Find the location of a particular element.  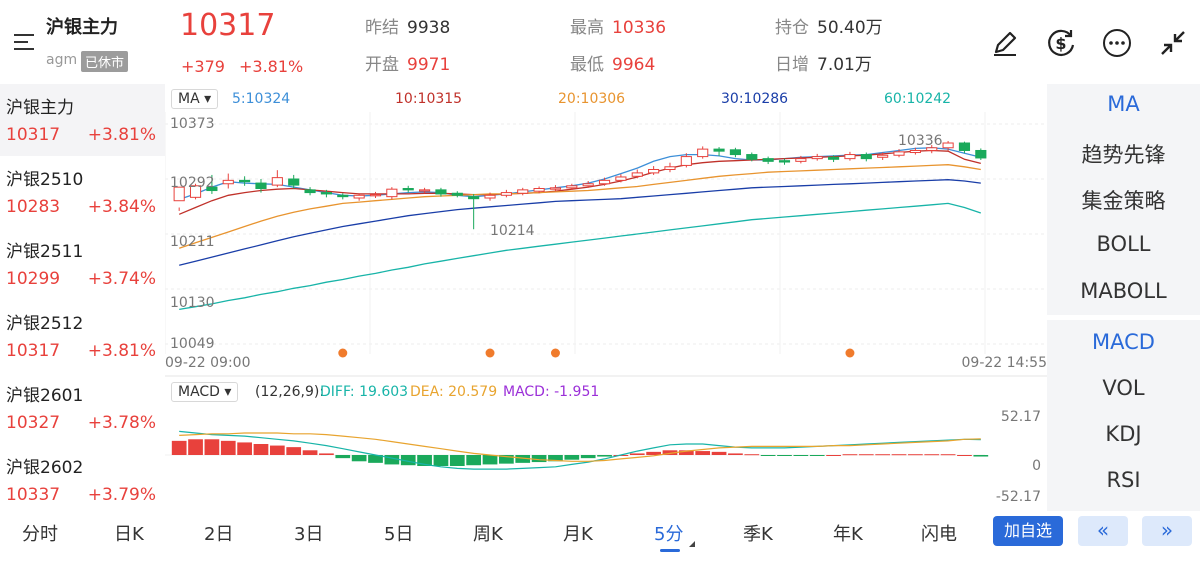

list-item: 沪银2511 10299 +3.74% is located at coordinates (81, 265).